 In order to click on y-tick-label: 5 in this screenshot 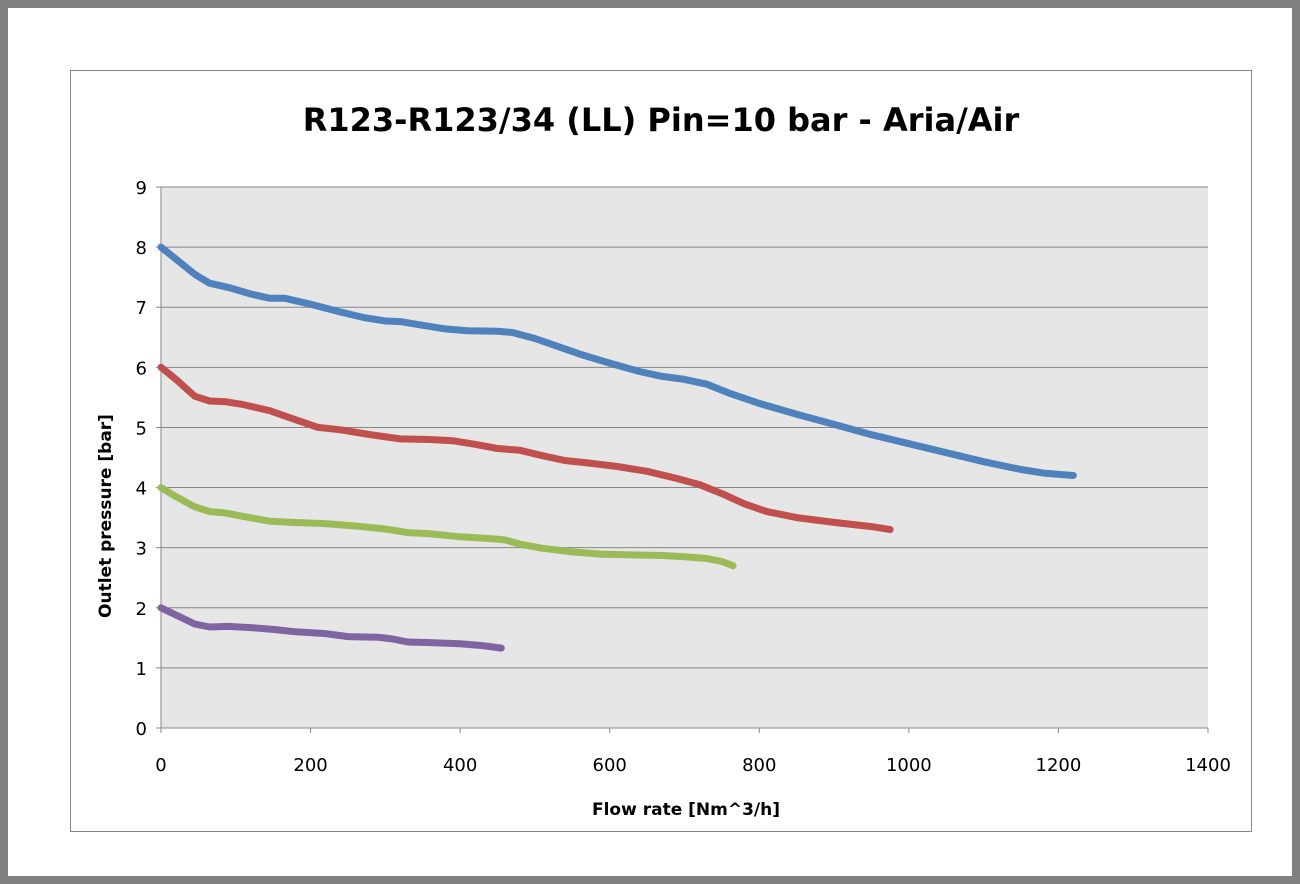, I will do `click(141, 428)`.